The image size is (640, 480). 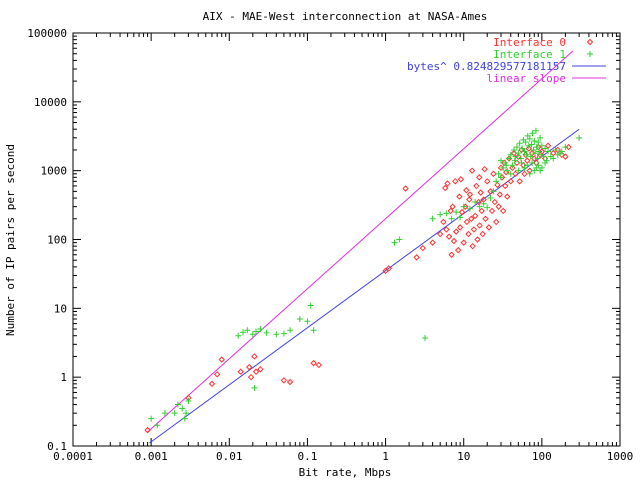 What do you see at coordinates (307, 456) in the screenshot?
I see `x-tick-label: 0.1` at bounding box center [307, 456].